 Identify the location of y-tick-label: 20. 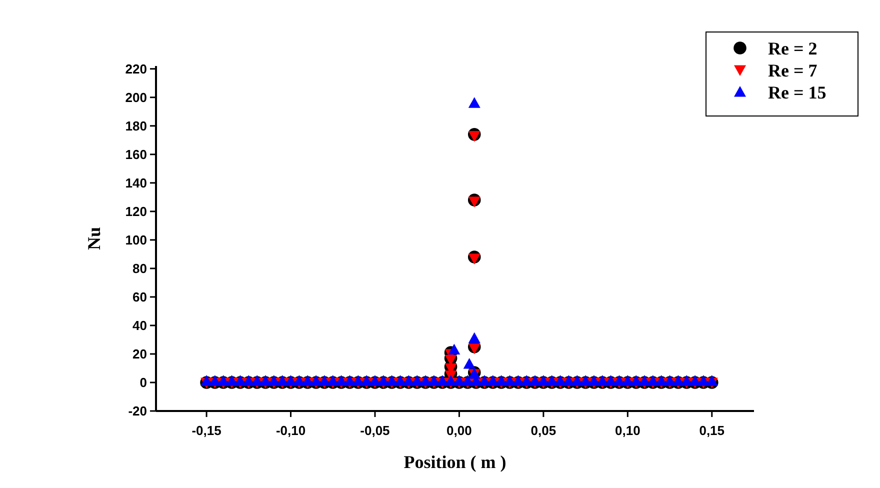
(139, 354).